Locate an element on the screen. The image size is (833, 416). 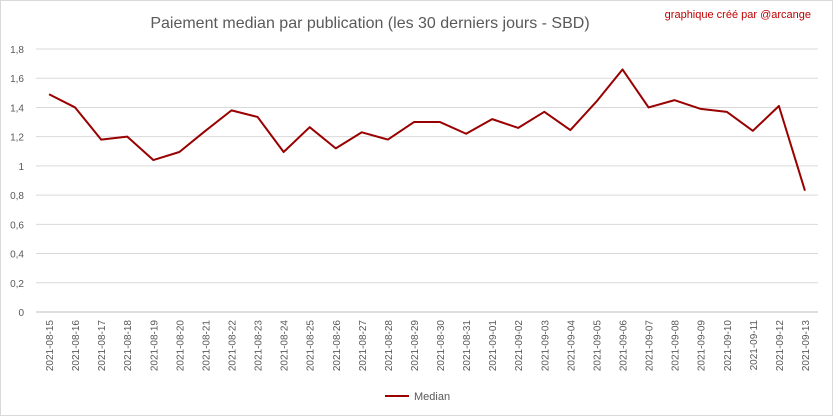
y-tick-label: 0 is located at coordinates (21, 313).